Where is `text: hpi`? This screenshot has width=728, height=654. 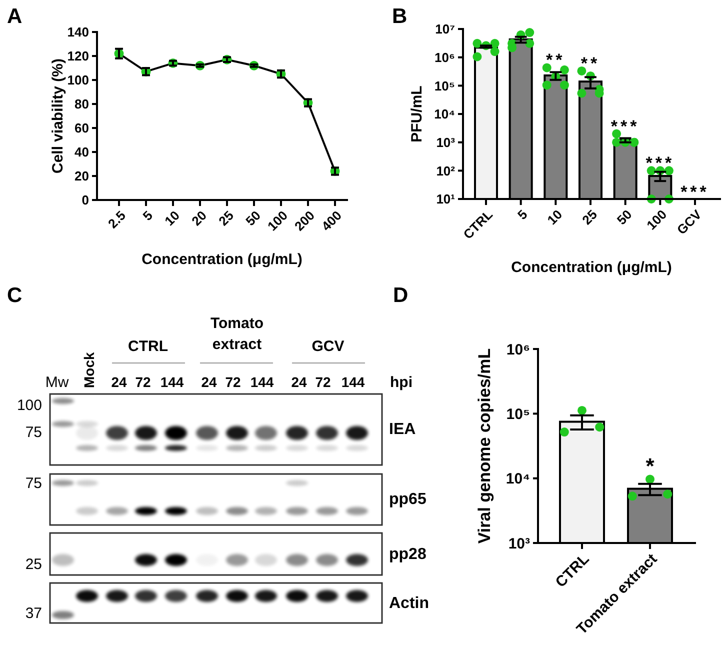
text: hpi is located at coordinates (401, 382).